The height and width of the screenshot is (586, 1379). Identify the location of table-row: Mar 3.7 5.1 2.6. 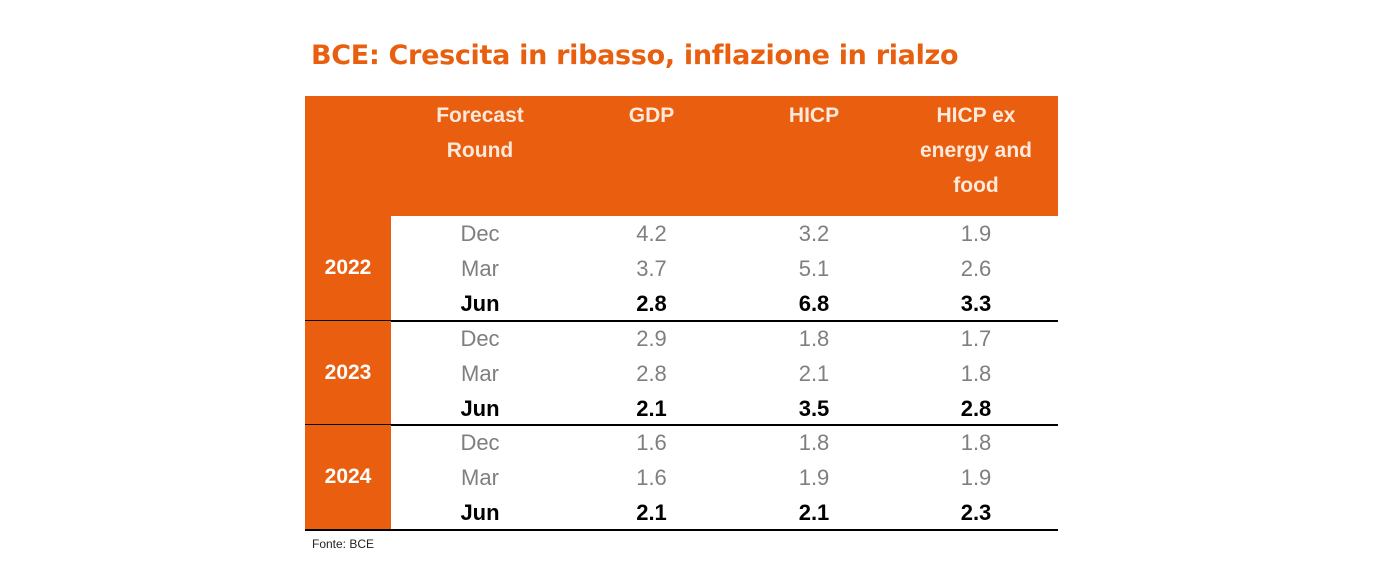
(724, 268).